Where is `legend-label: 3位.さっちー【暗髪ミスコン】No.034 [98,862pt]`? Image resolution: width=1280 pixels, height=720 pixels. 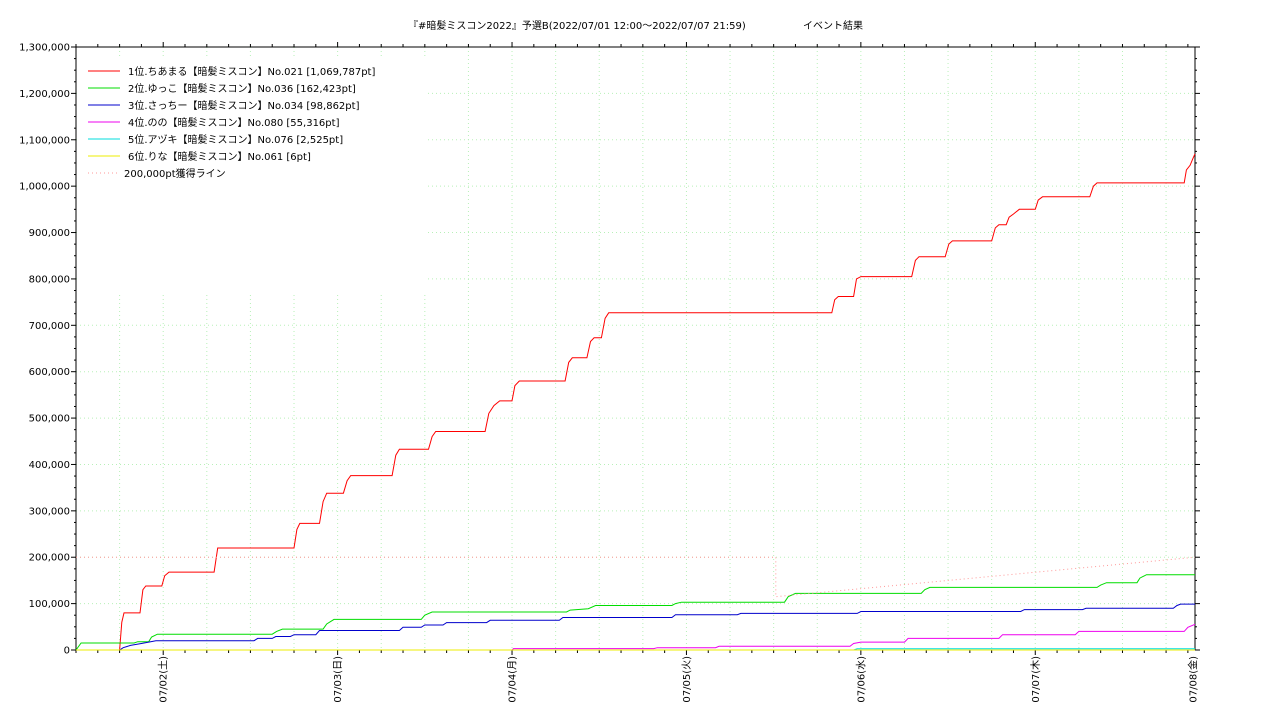 legend-label: 3位.さっちー【暗髪ミスコン】No.034 [98,862pt] is located at coordinates (244, 105).